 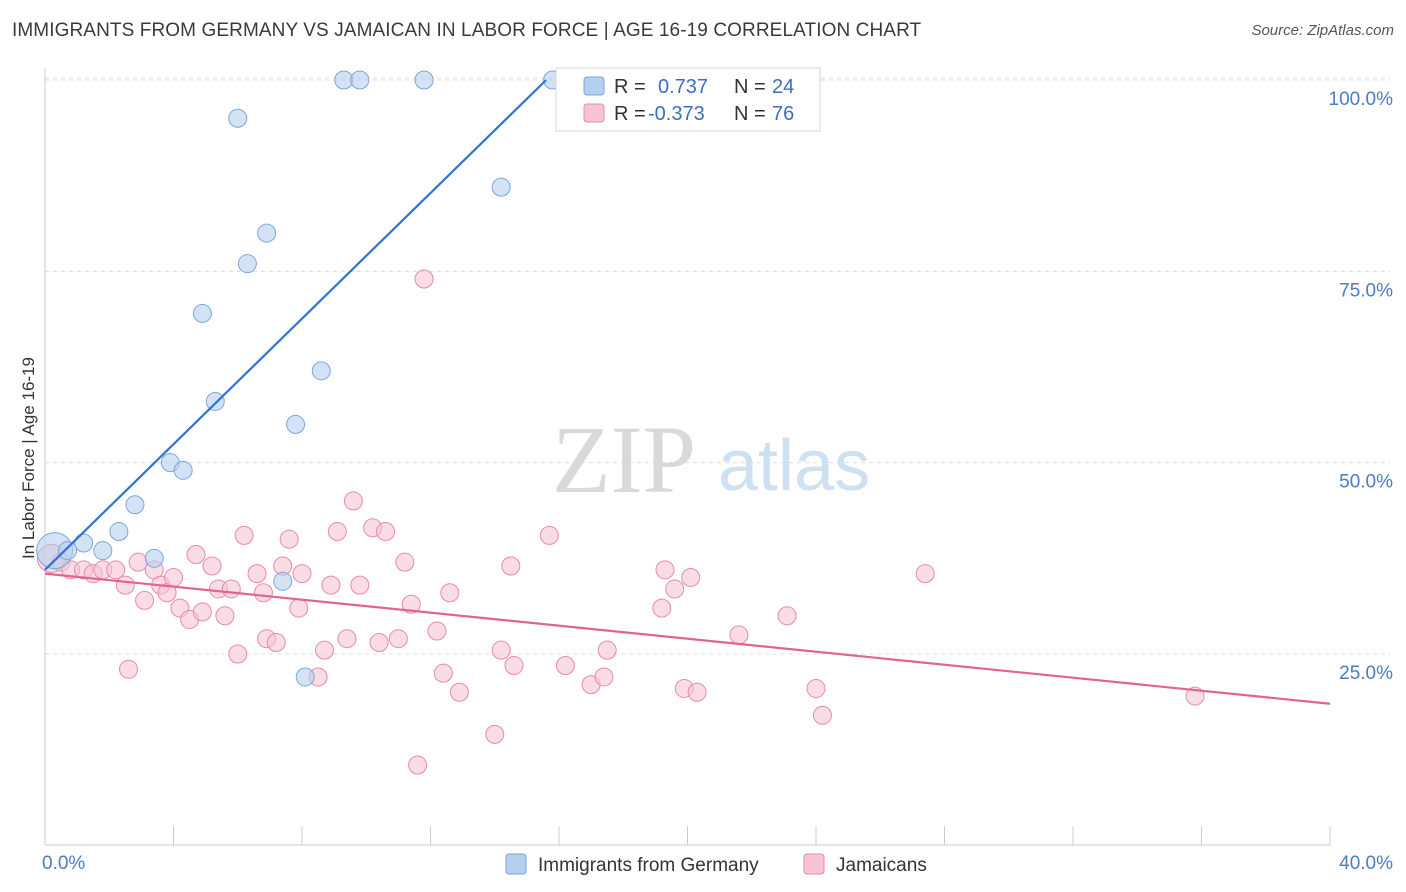 What do you see at coordinates (1366, 863) in the screenshot?
I see `x-tick-label-max: 40.0%` at bounding box center [1366, 863].